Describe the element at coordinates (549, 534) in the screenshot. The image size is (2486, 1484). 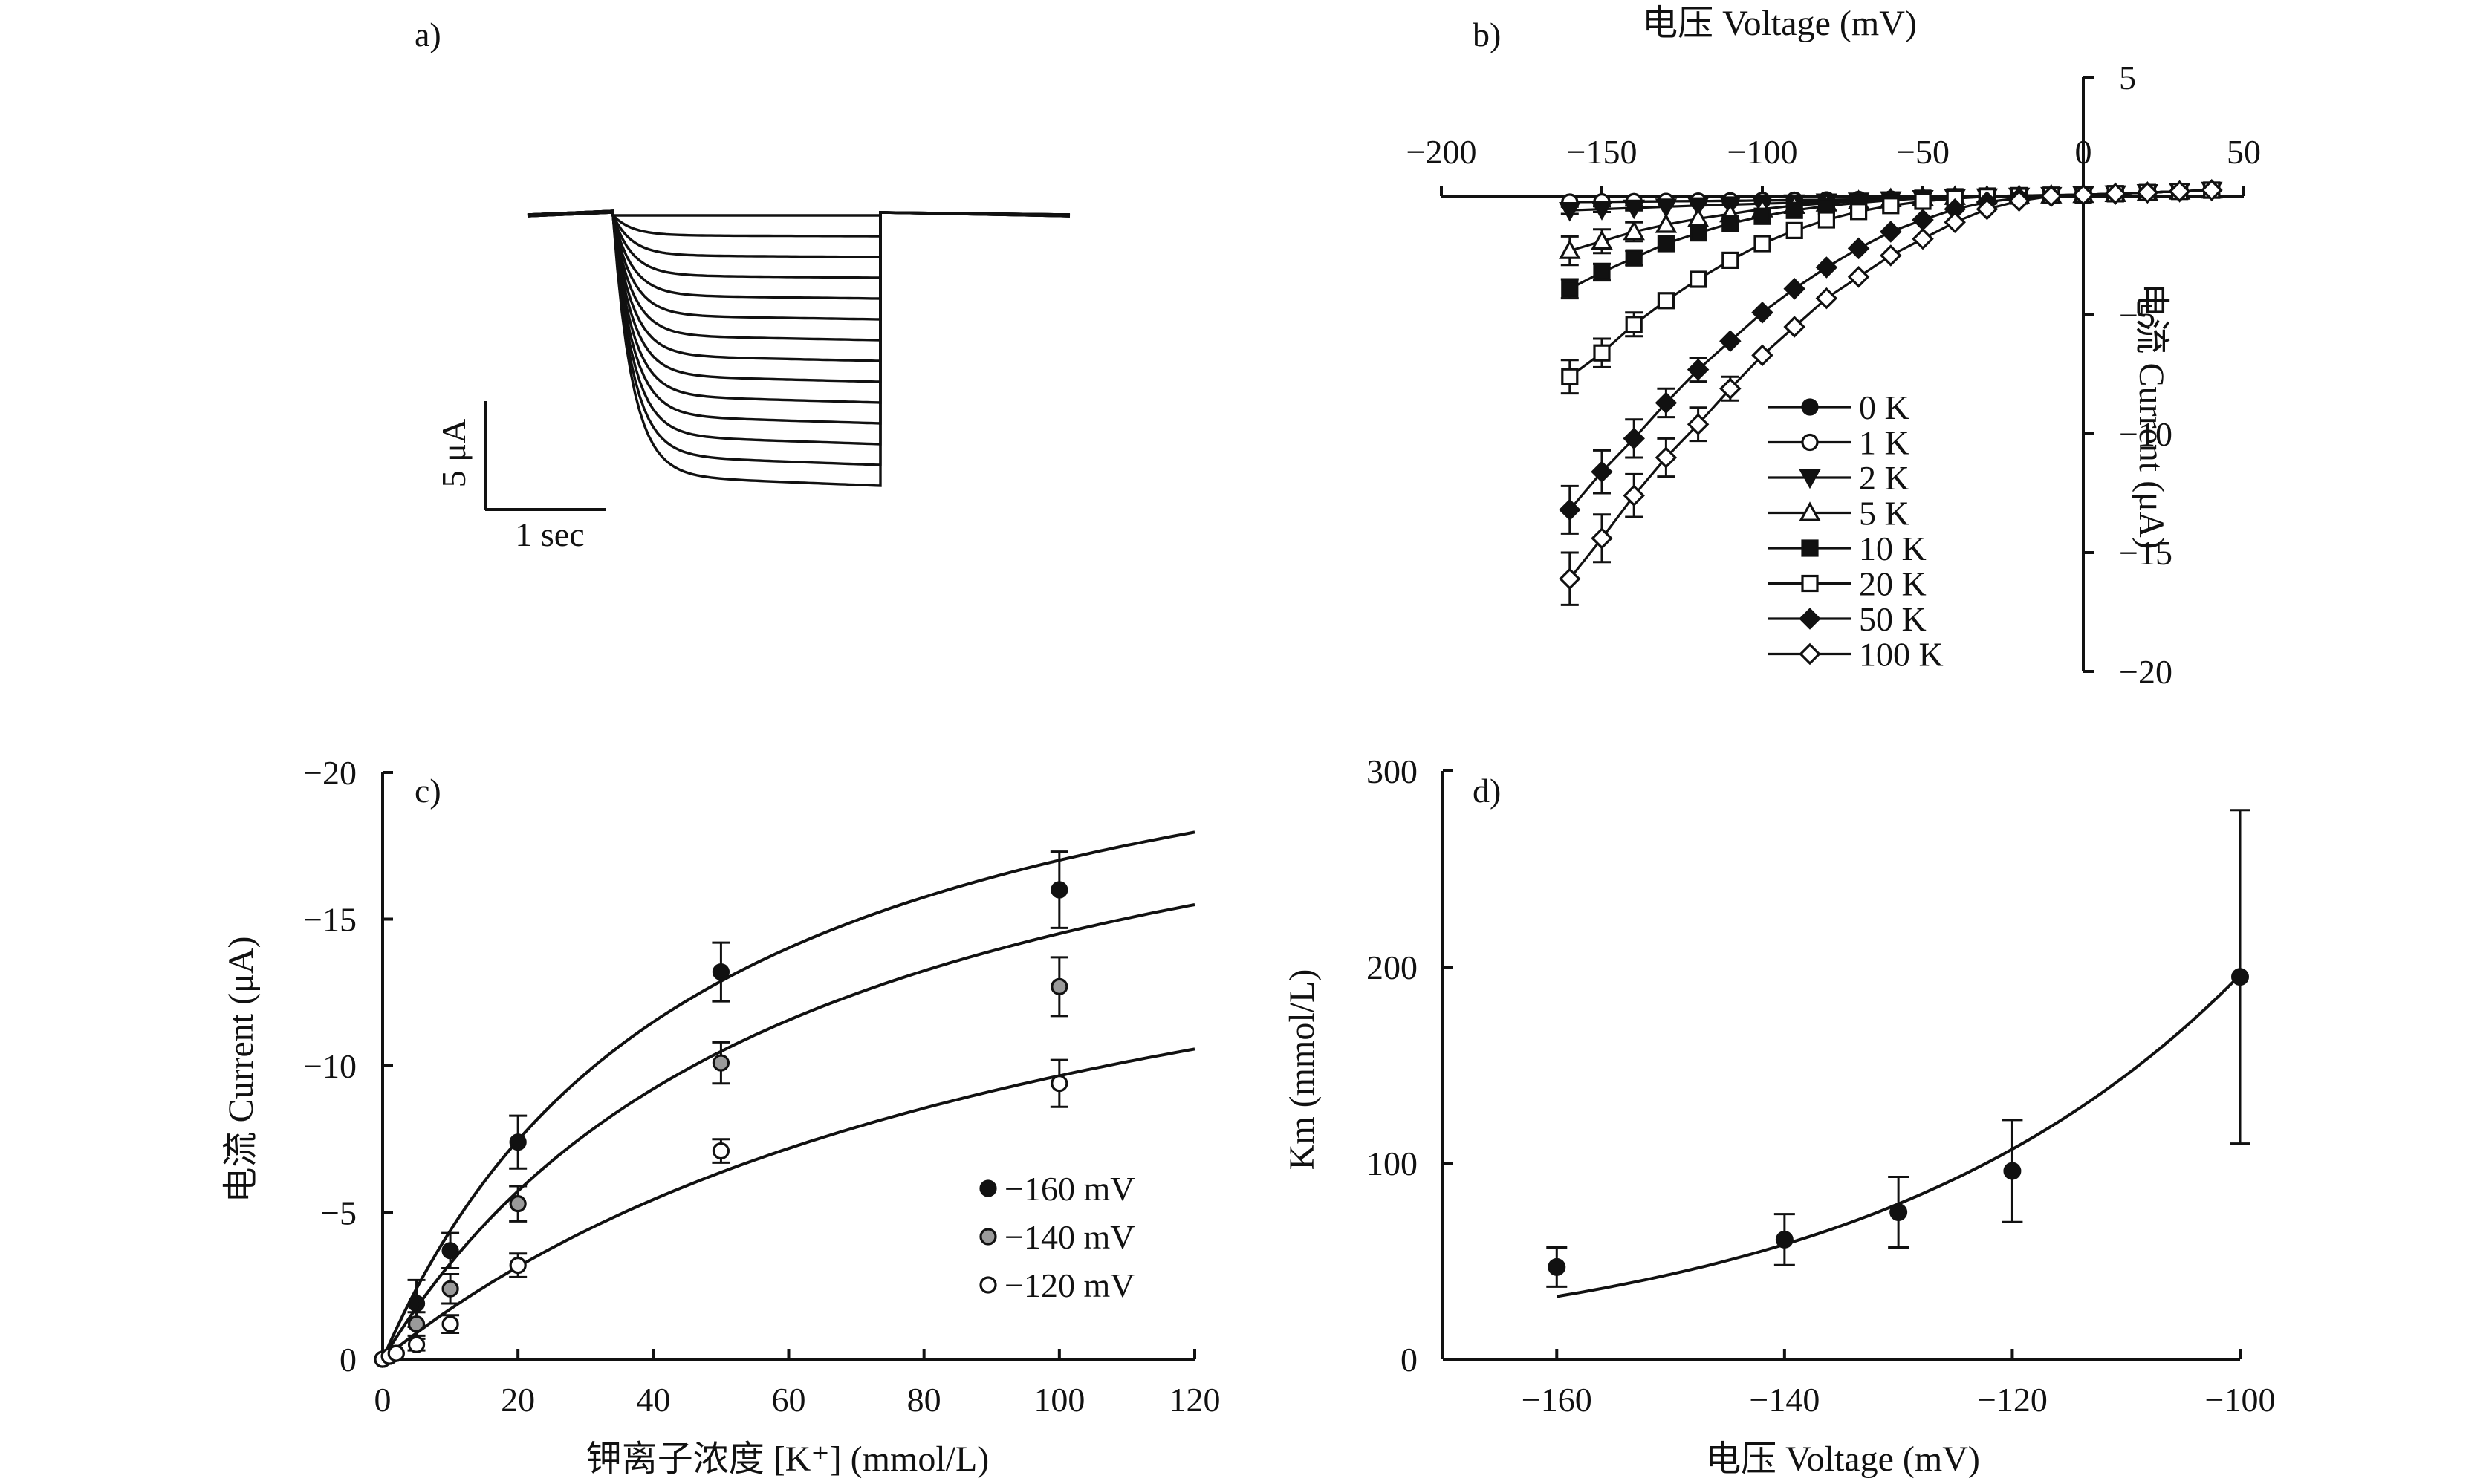
I see `scale-bar-time-label: 1 sec` at that location.